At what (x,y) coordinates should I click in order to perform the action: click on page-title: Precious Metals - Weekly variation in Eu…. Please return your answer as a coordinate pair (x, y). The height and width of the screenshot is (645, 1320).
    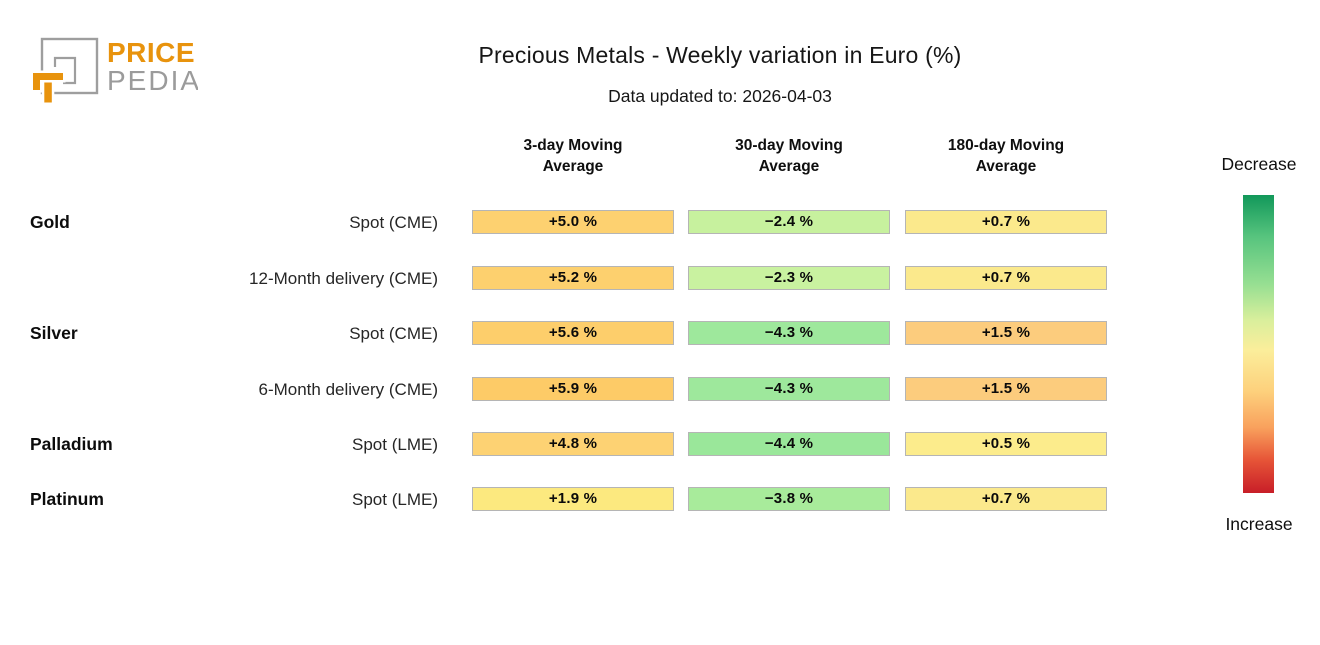
    Looking at the image, I should click on (720, 55).